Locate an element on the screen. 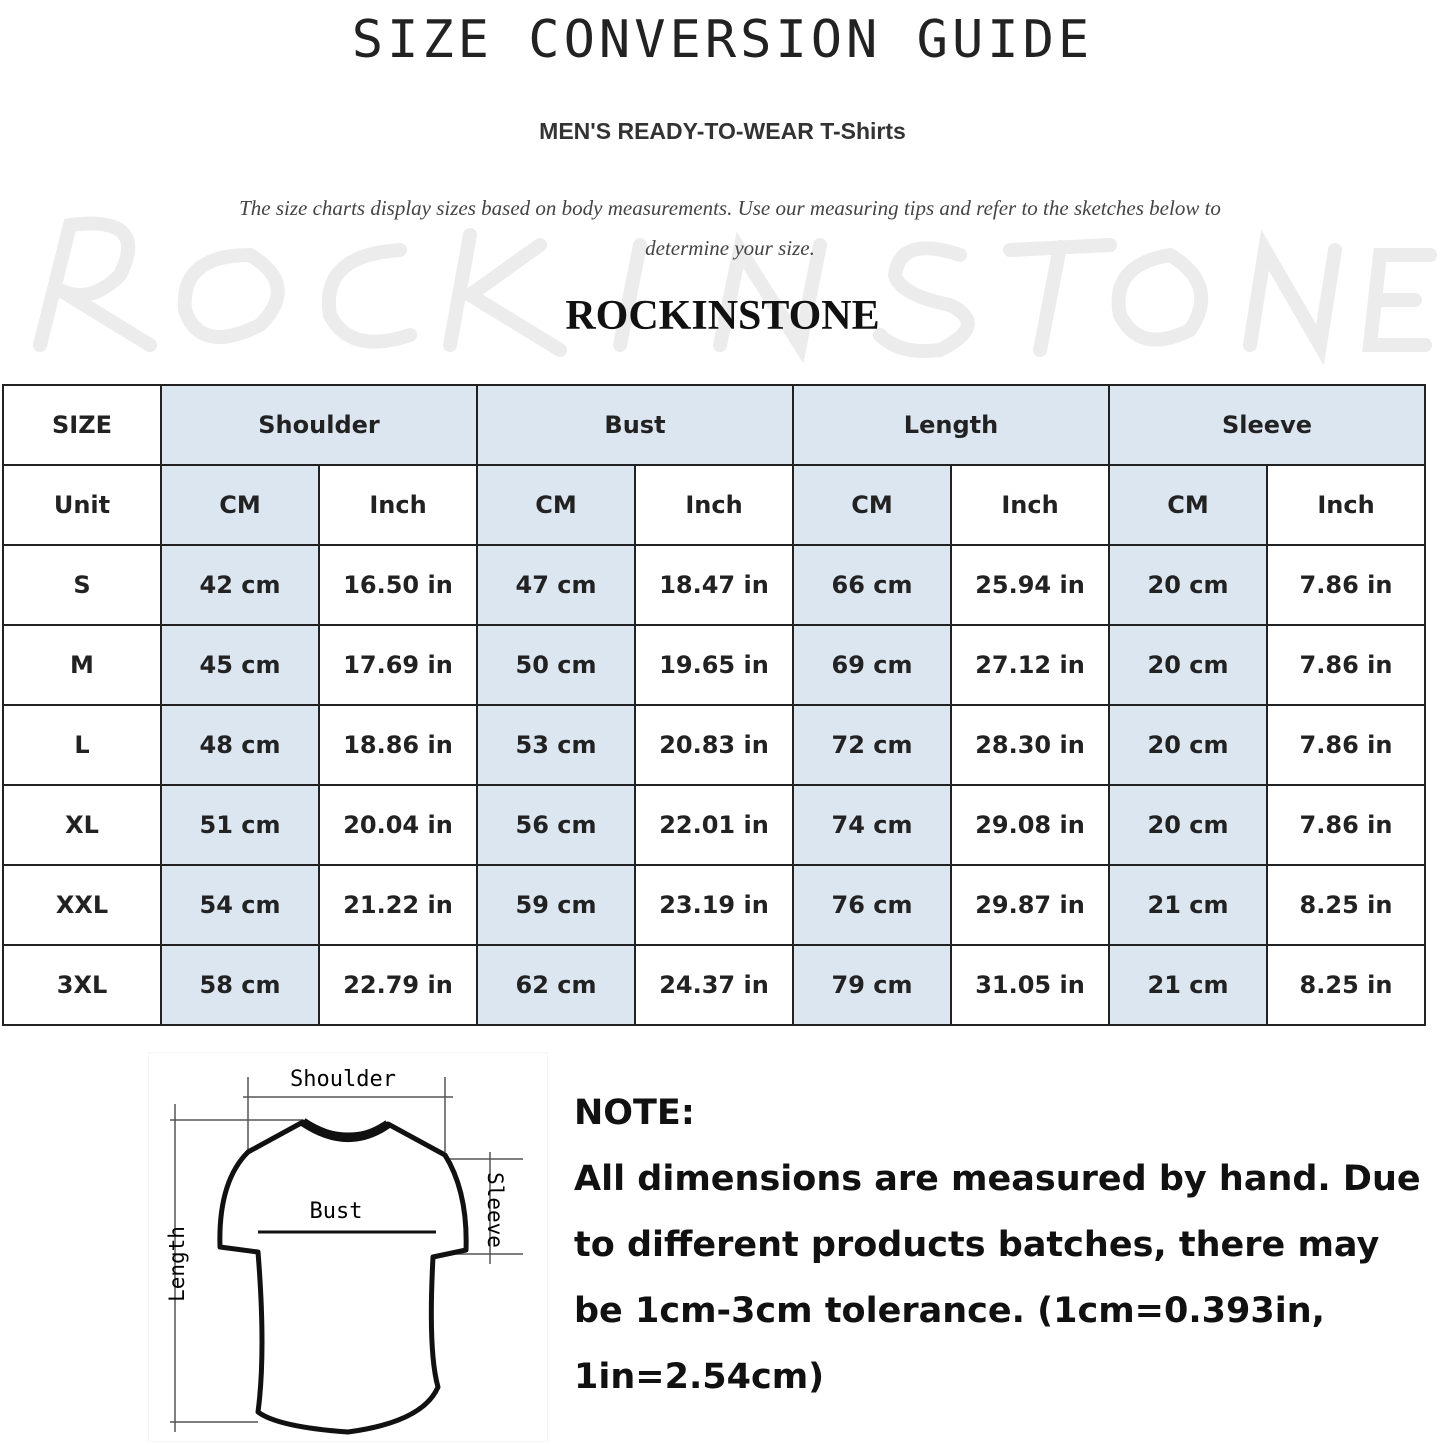 This screenshot has height=1445, width=1445. size-cell: M is located at coordinates (82, 665).